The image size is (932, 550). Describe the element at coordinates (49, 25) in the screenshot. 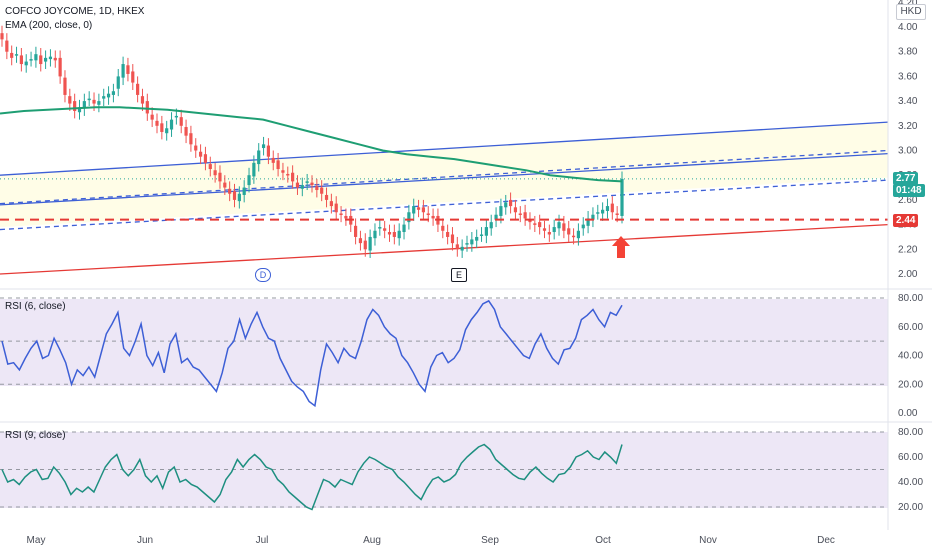

I see `ema-legend: EMA (200, close, 0)` at that location.